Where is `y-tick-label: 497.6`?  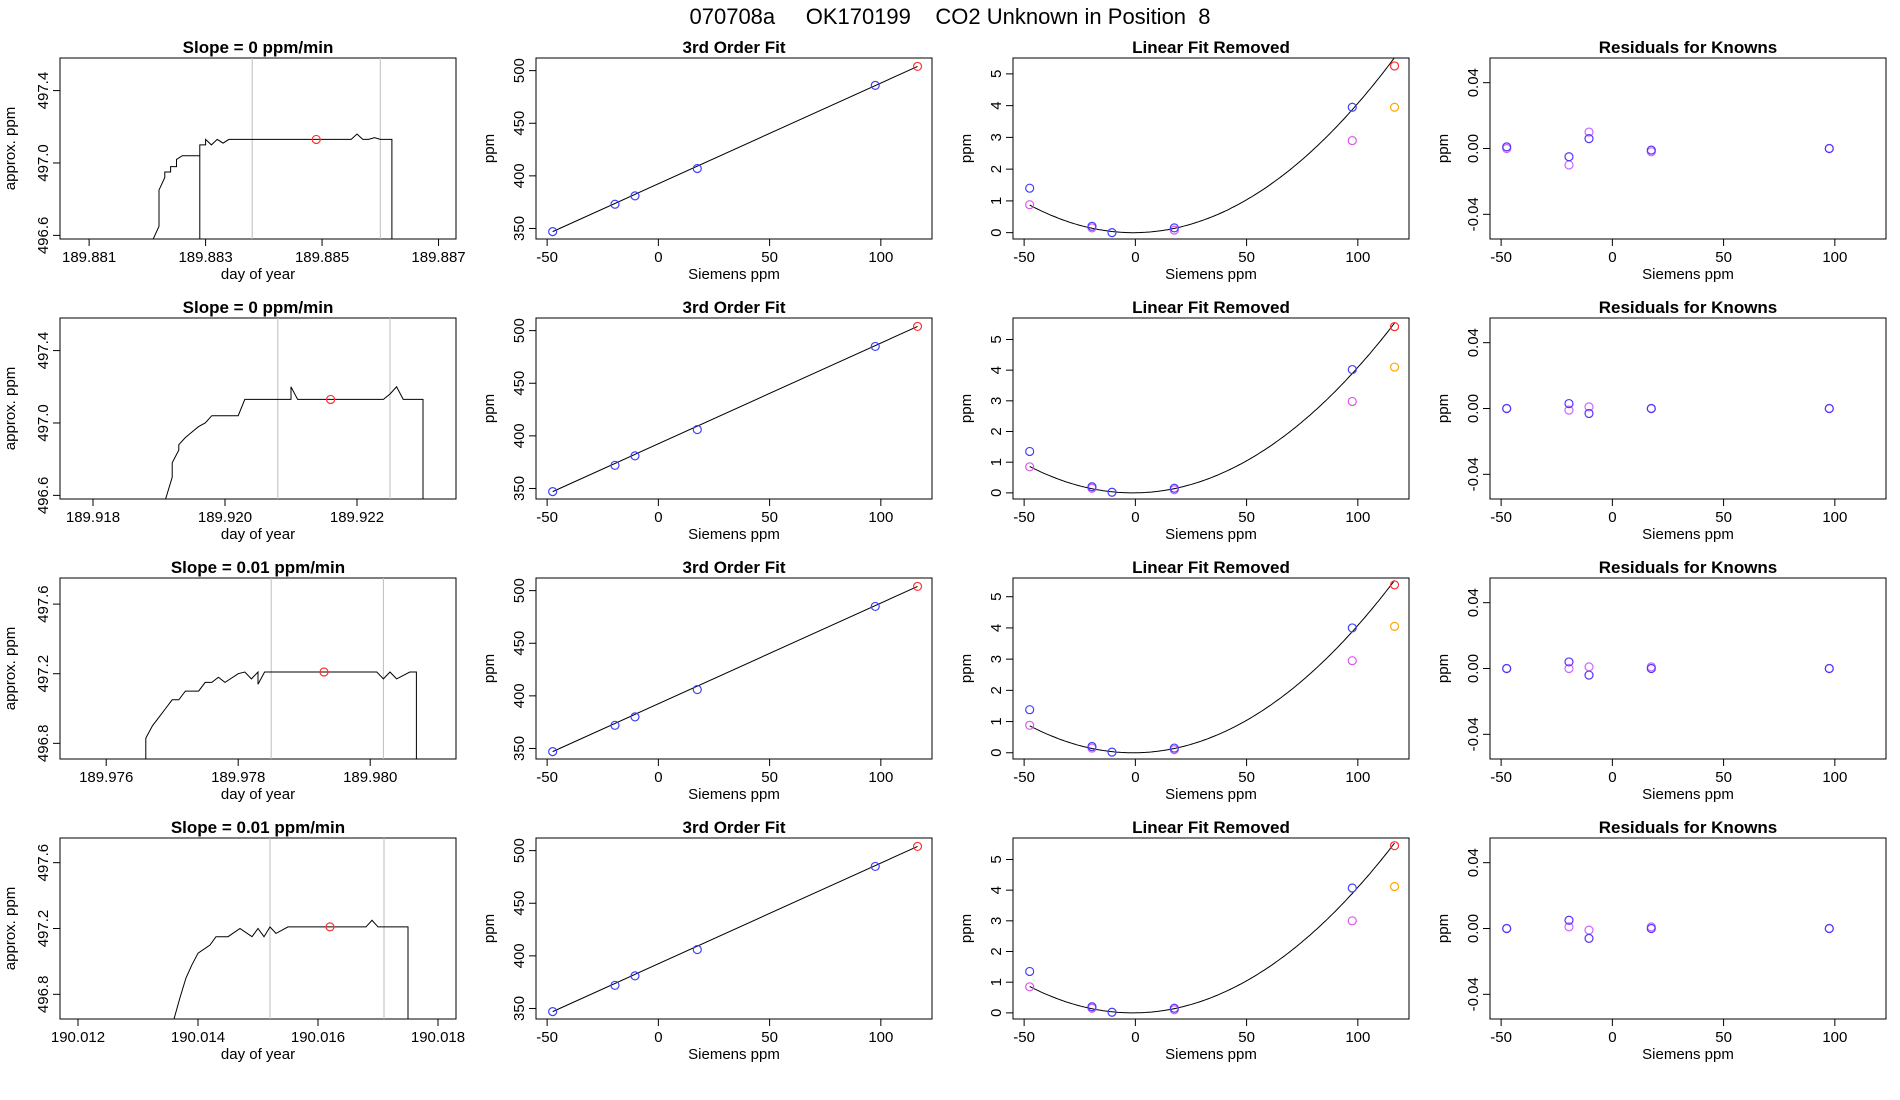
y-tick-label: 497.6 is located at coordinates (43, 863).